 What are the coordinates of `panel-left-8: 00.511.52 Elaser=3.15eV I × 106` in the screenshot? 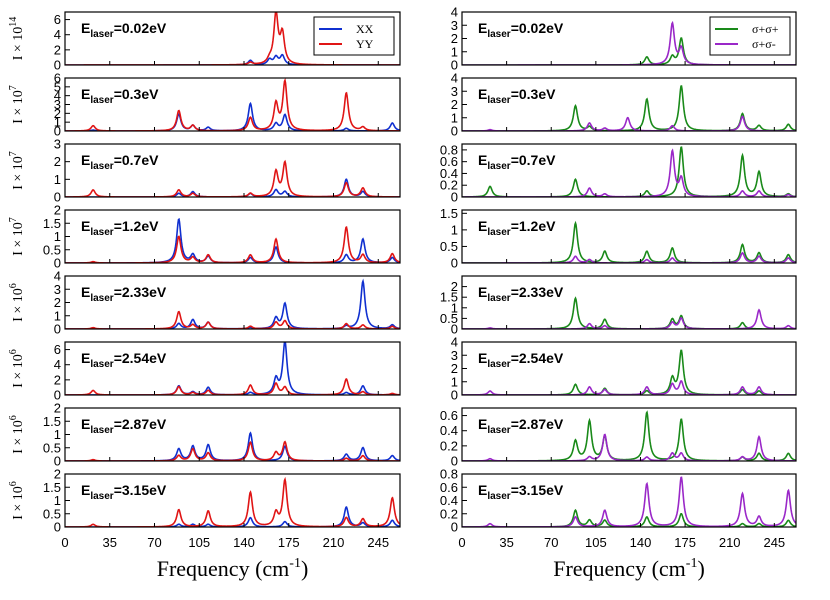 It's located at (204, 501).